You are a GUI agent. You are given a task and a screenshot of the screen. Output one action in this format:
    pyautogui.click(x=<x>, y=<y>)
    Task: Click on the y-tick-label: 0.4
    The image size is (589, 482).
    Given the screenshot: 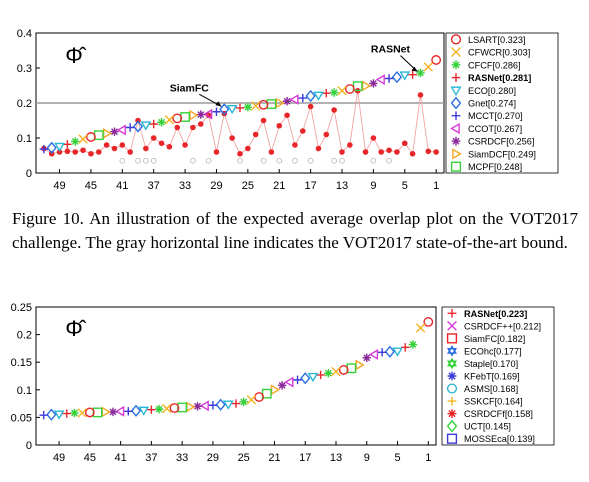 What is the action you would take?
    pyautogui.click(x=24, y=34)
    